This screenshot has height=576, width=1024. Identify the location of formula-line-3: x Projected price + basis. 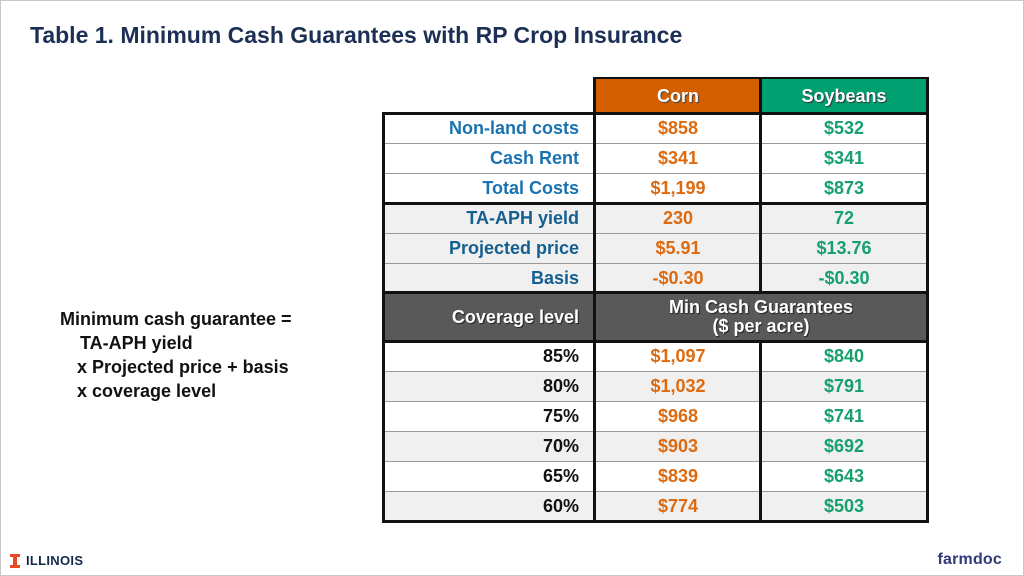
(183, 367).